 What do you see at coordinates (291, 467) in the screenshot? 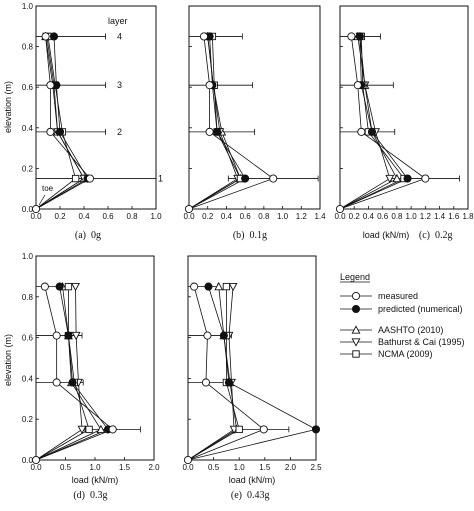
I see `x-tick-label: 2.0` at bounding box center [291, 467].